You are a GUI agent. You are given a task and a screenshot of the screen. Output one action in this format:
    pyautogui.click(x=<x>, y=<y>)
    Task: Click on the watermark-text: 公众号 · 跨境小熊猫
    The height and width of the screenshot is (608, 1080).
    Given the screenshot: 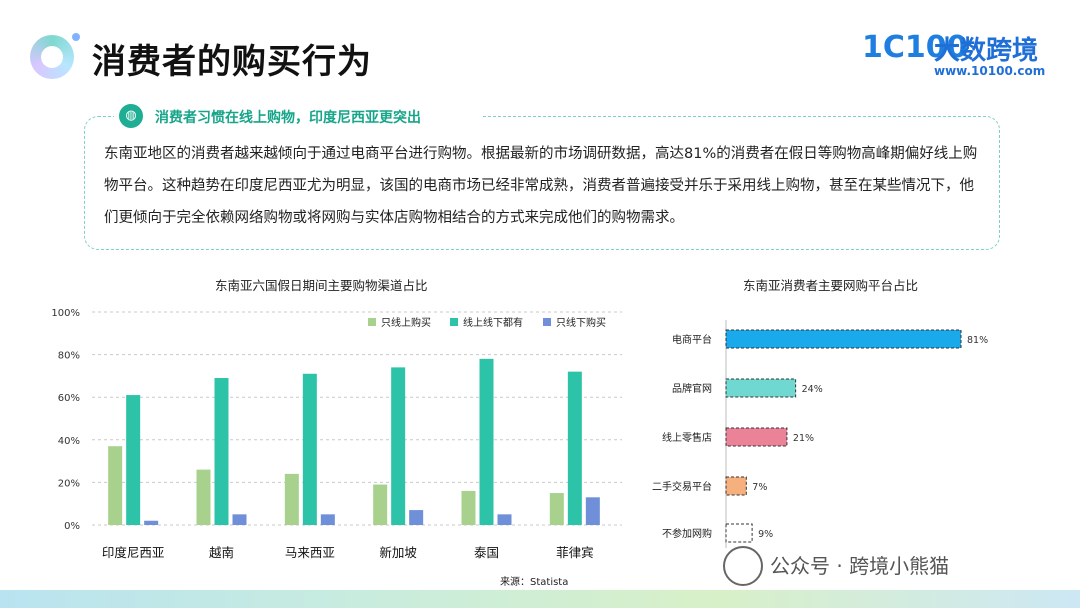 What is the action you would take?
    pyautogui.click(x=860, y=566)
    